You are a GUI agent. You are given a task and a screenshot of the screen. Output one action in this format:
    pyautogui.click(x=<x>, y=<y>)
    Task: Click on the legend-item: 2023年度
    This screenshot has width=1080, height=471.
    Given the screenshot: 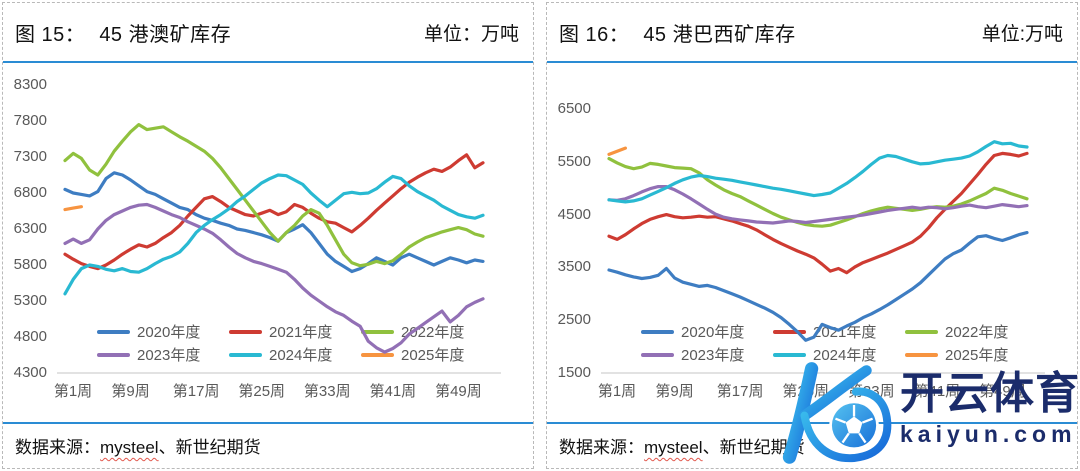 What is the action you would take?
    pyautogui.click(x=704, y=354)
    